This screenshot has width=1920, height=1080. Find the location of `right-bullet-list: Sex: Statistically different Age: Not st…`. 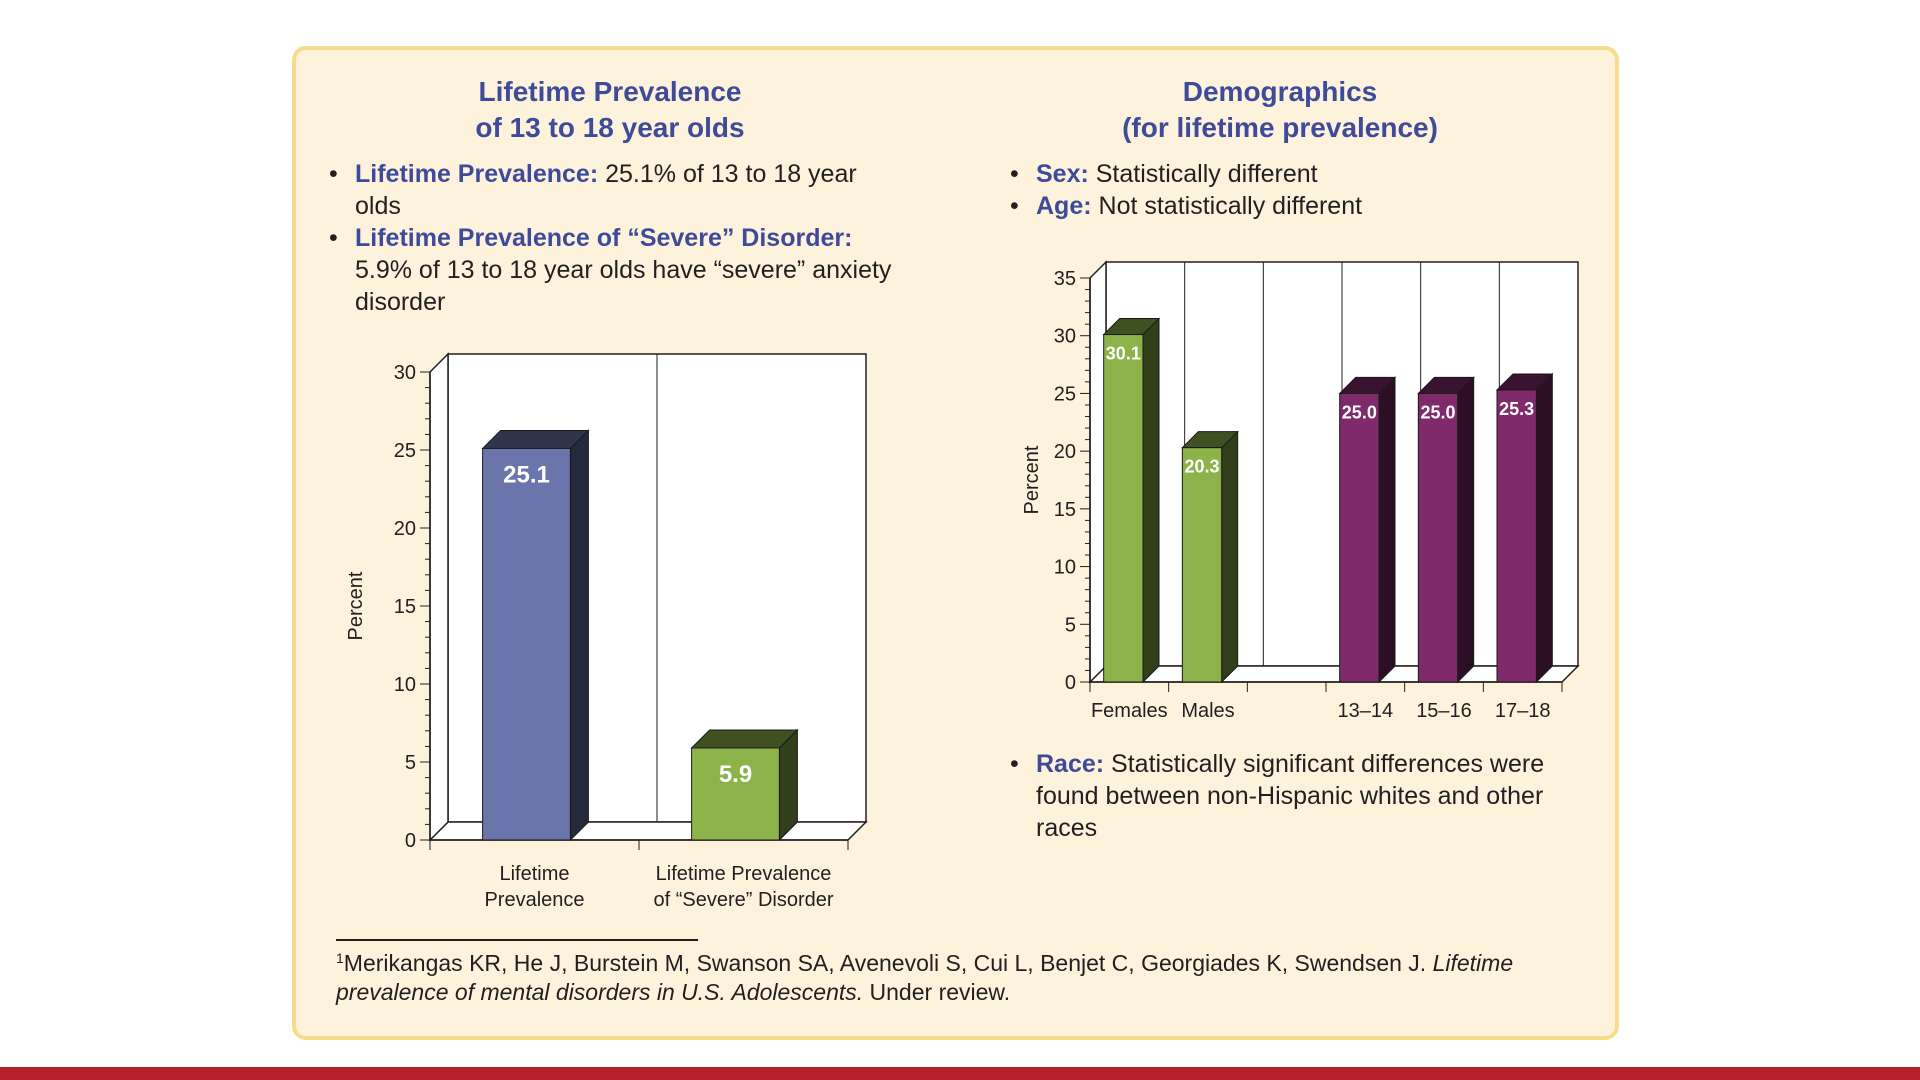

right-bullet-list: Sex: Statistically different Age: Not st… is located at coordinates (1278, 190).